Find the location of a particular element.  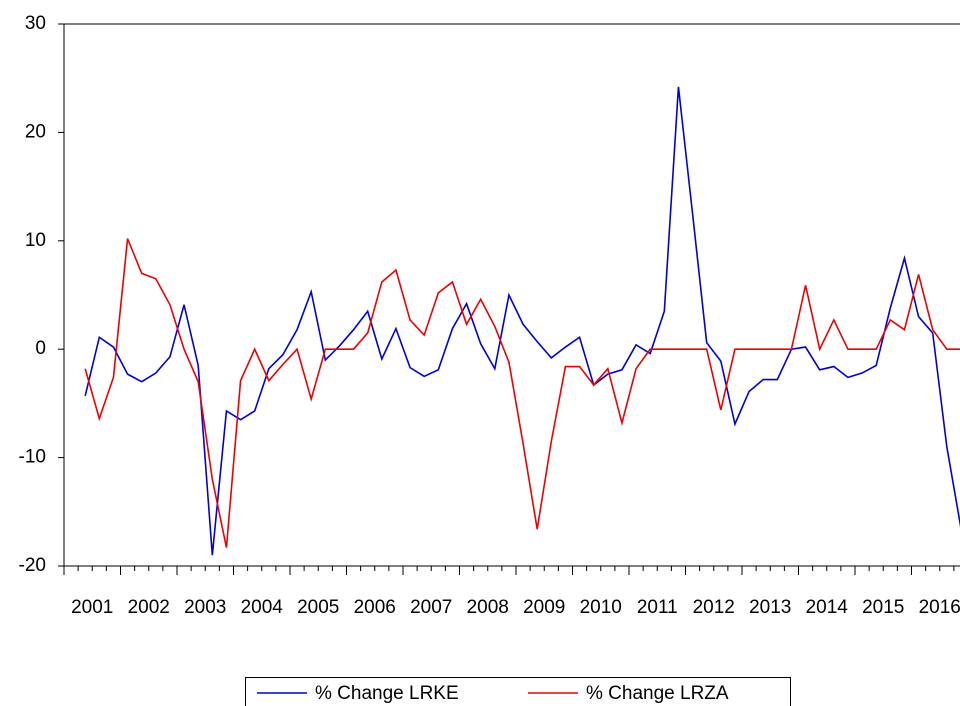

legend-label: % Change LRZA is located at coordinates (657, 693).